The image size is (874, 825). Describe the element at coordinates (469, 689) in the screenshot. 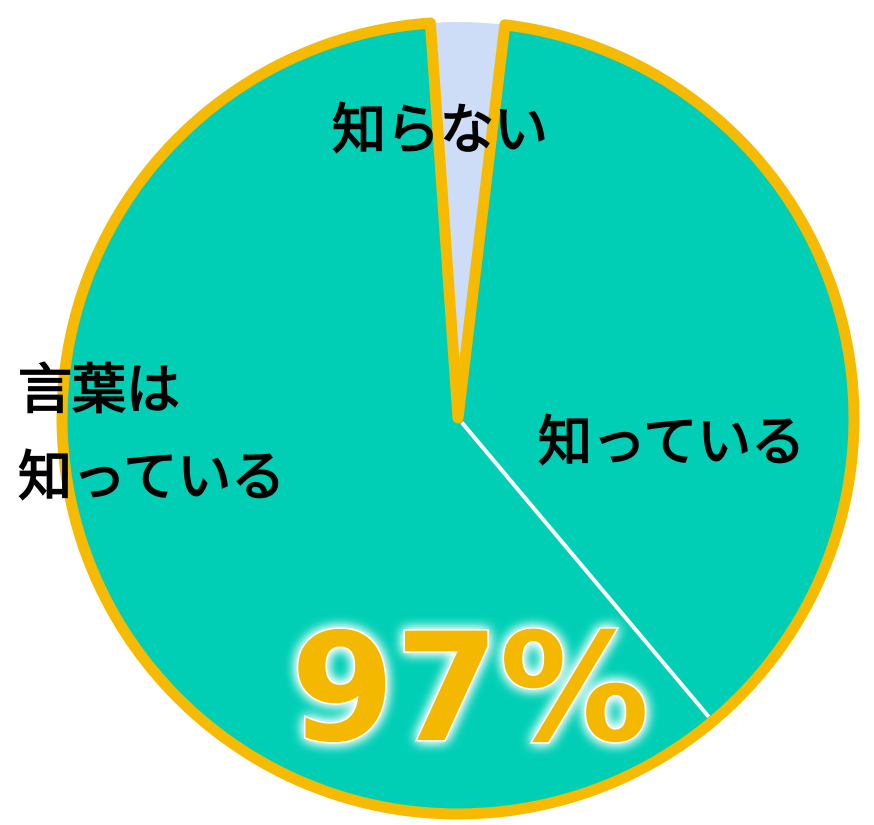

I see `percent-annotation: 97%` at that location.